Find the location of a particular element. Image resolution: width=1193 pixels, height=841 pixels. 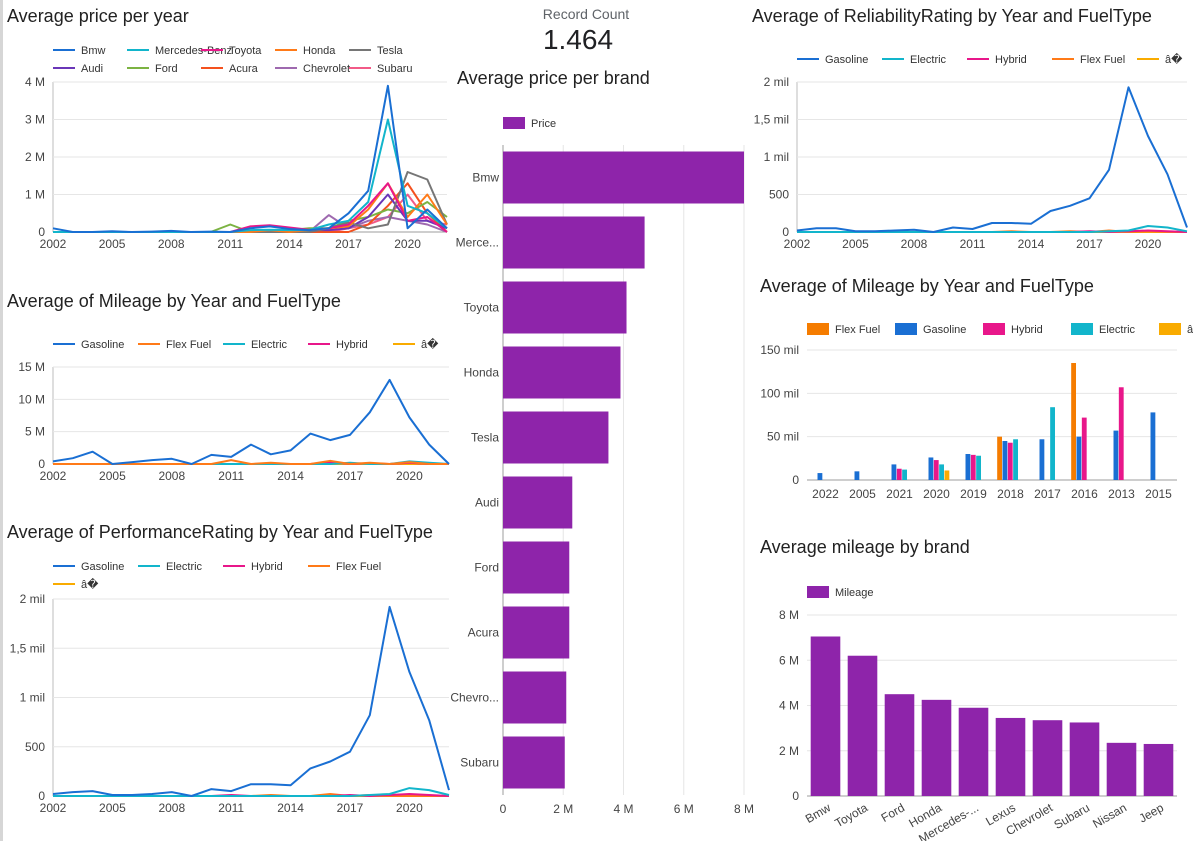

bar-mileage-lexus is located at coordinates (1010, 756).